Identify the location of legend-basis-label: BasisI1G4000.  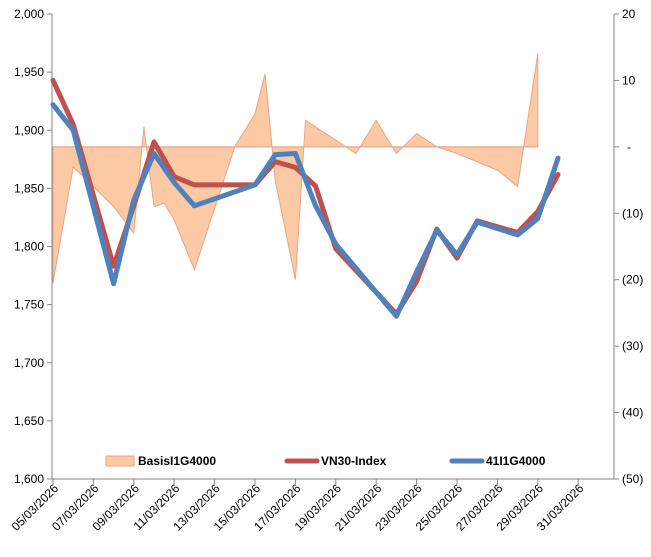
(177, 461).